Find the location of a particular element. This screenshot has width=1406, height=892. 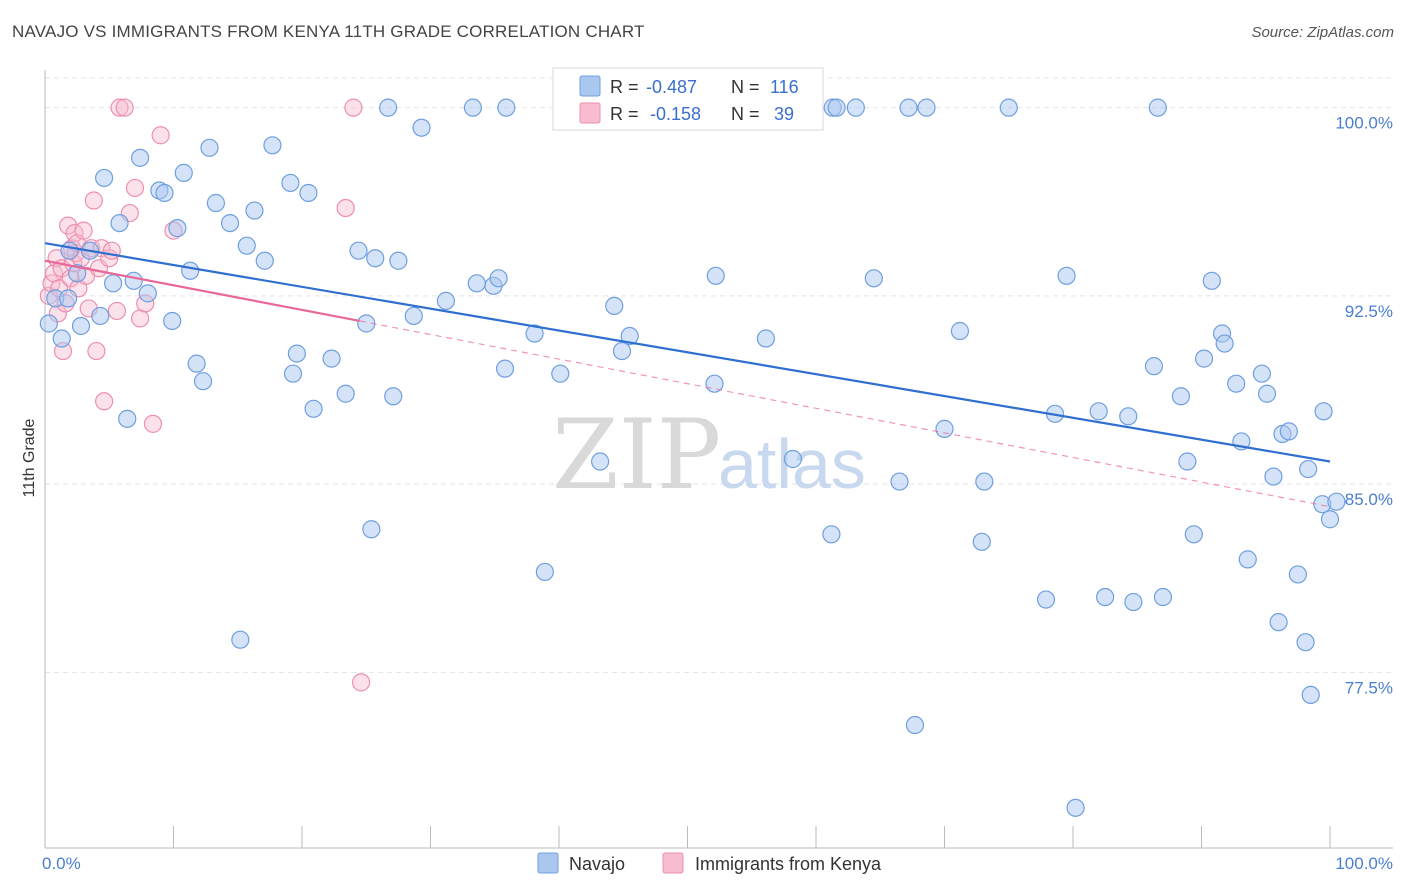

legend-kenya-r-label: R = is located at coordinates (624, 114).